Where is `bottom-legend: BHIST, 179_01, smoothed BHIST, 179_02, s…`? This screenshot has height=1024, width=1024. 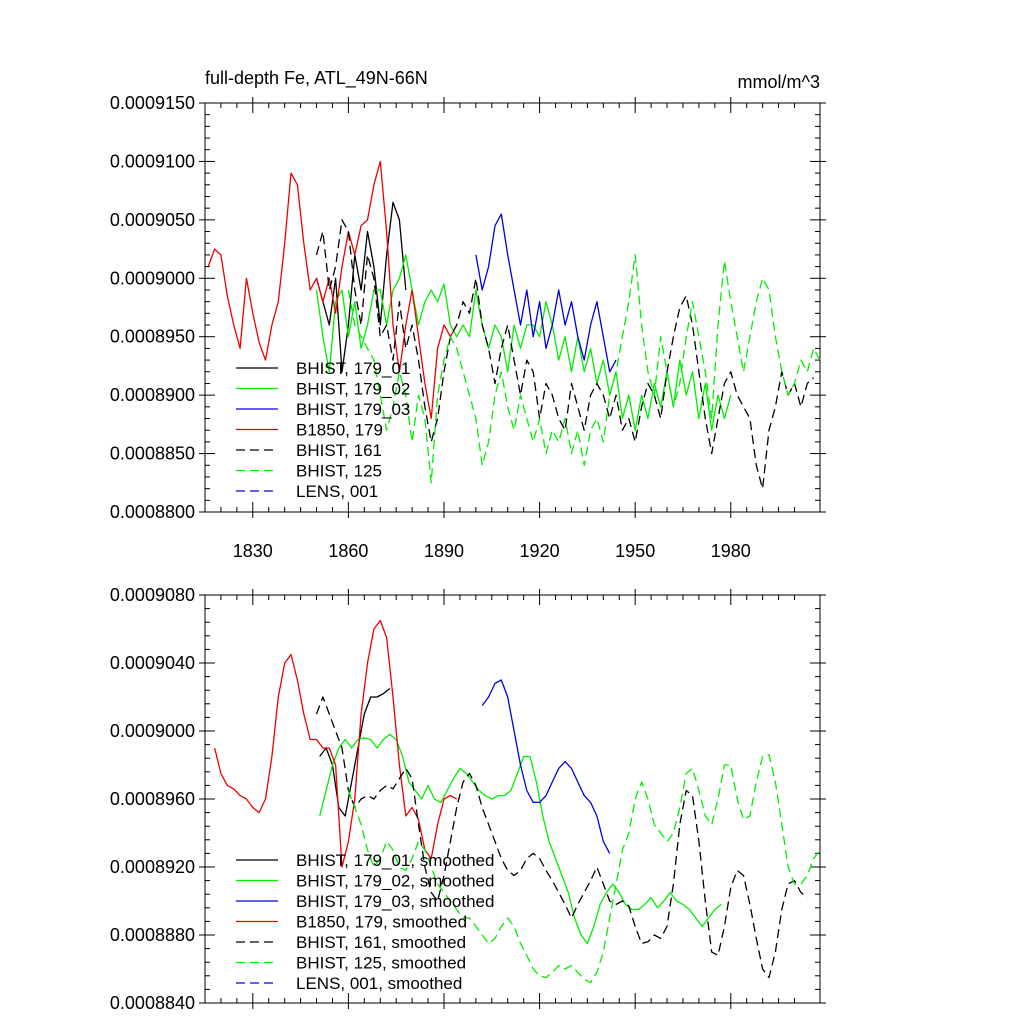 bottom-legend: BHIST, 179_01, smoothed BHIST, 179_02, s… is located at coordinates (365, 922).